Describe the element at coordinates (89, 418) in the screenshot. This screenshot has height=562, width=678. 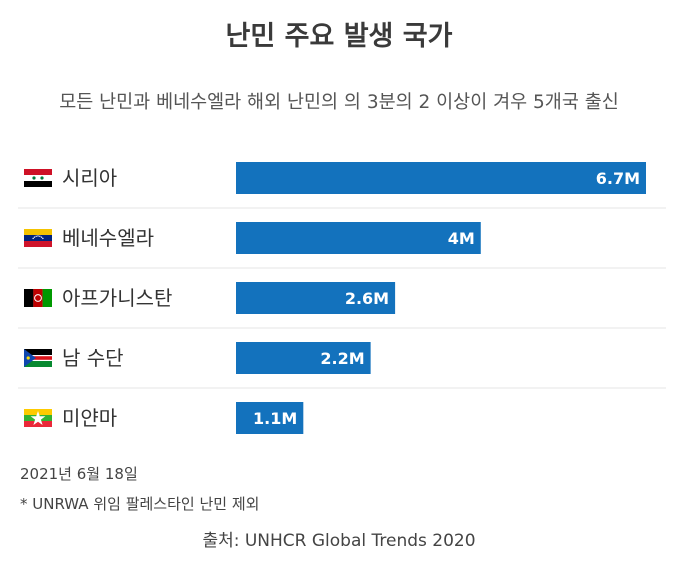
I see `category-label: 미얀마` at that location.